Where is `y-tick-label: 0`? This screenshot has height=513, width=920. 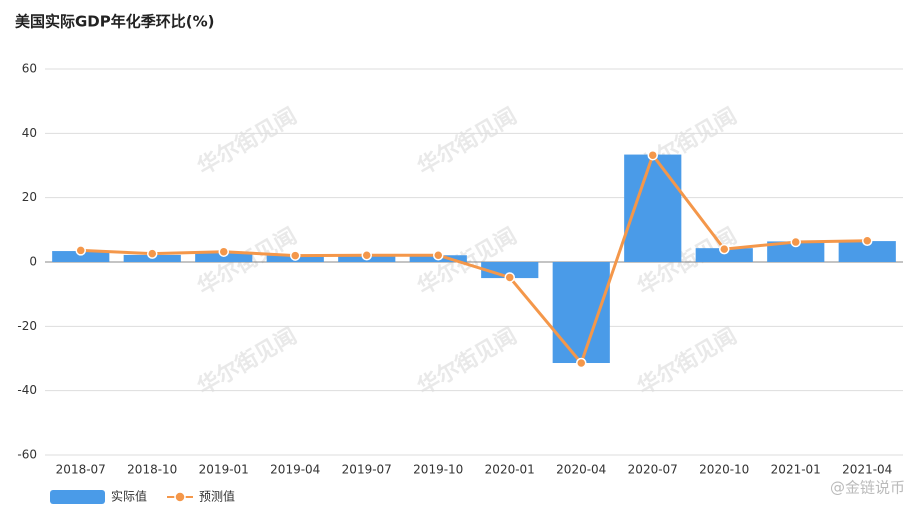 y-tick-label: 0 is located at coordinates (33, 262).